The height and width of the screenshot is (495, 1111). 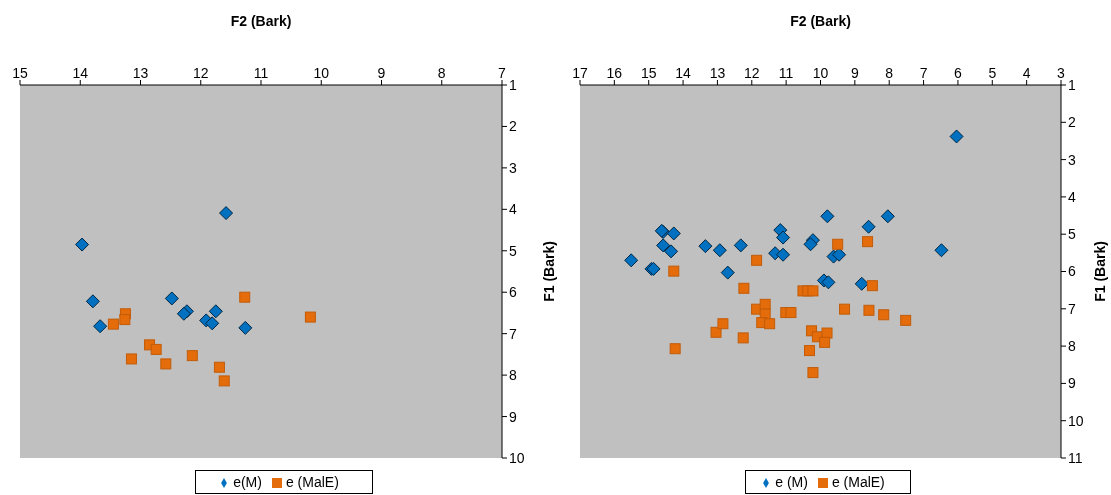 I want to click on x-tick-label: 17, so click(x=580, y=73).